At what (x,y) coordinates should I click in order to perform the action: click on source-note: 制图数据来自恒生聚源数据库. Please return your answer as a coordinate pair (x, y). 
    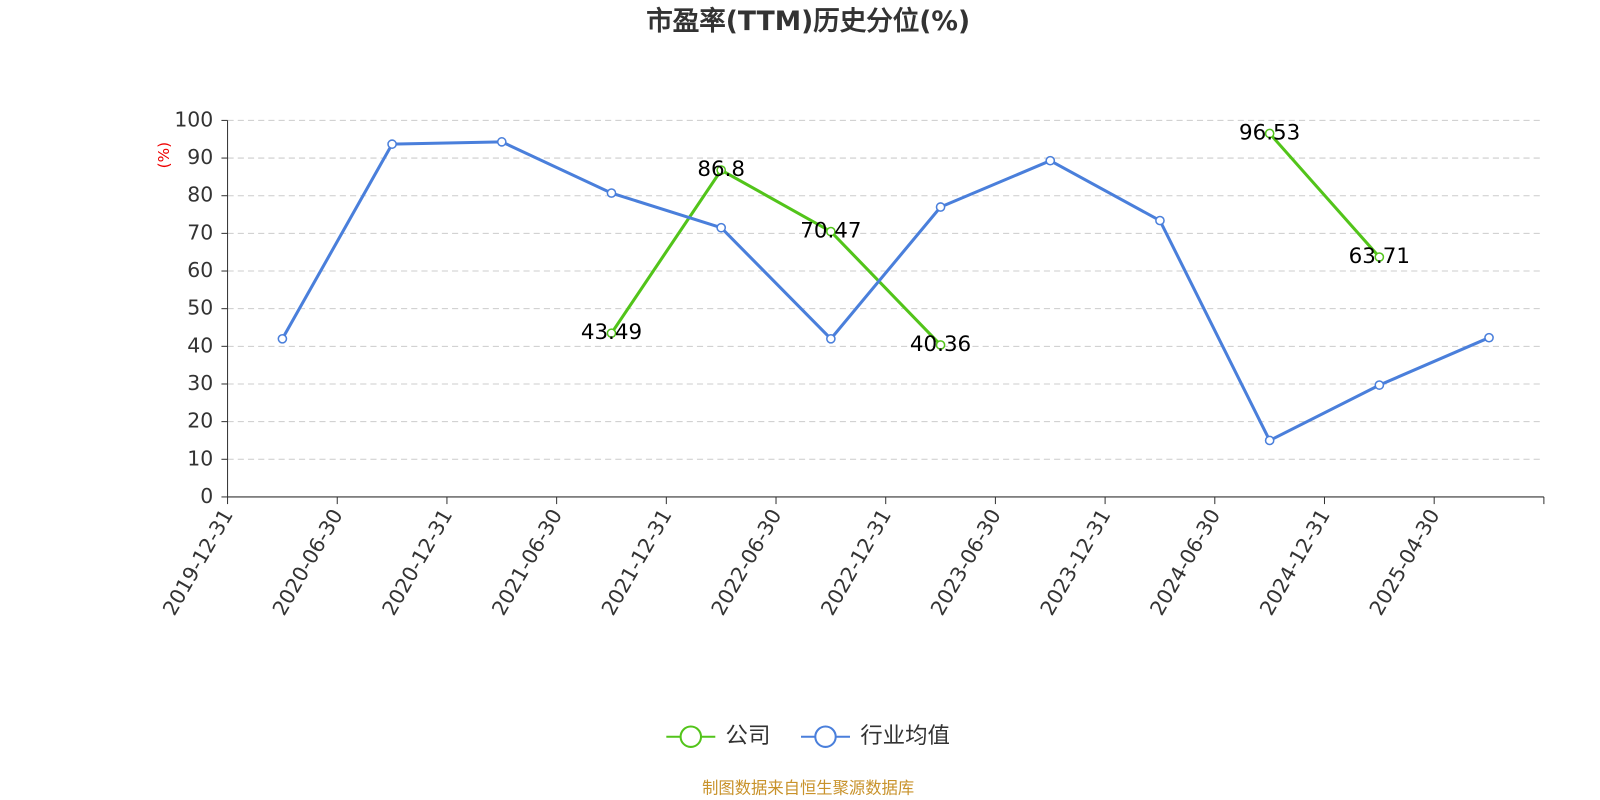
    Looking at the image, I should click on (808, 787).